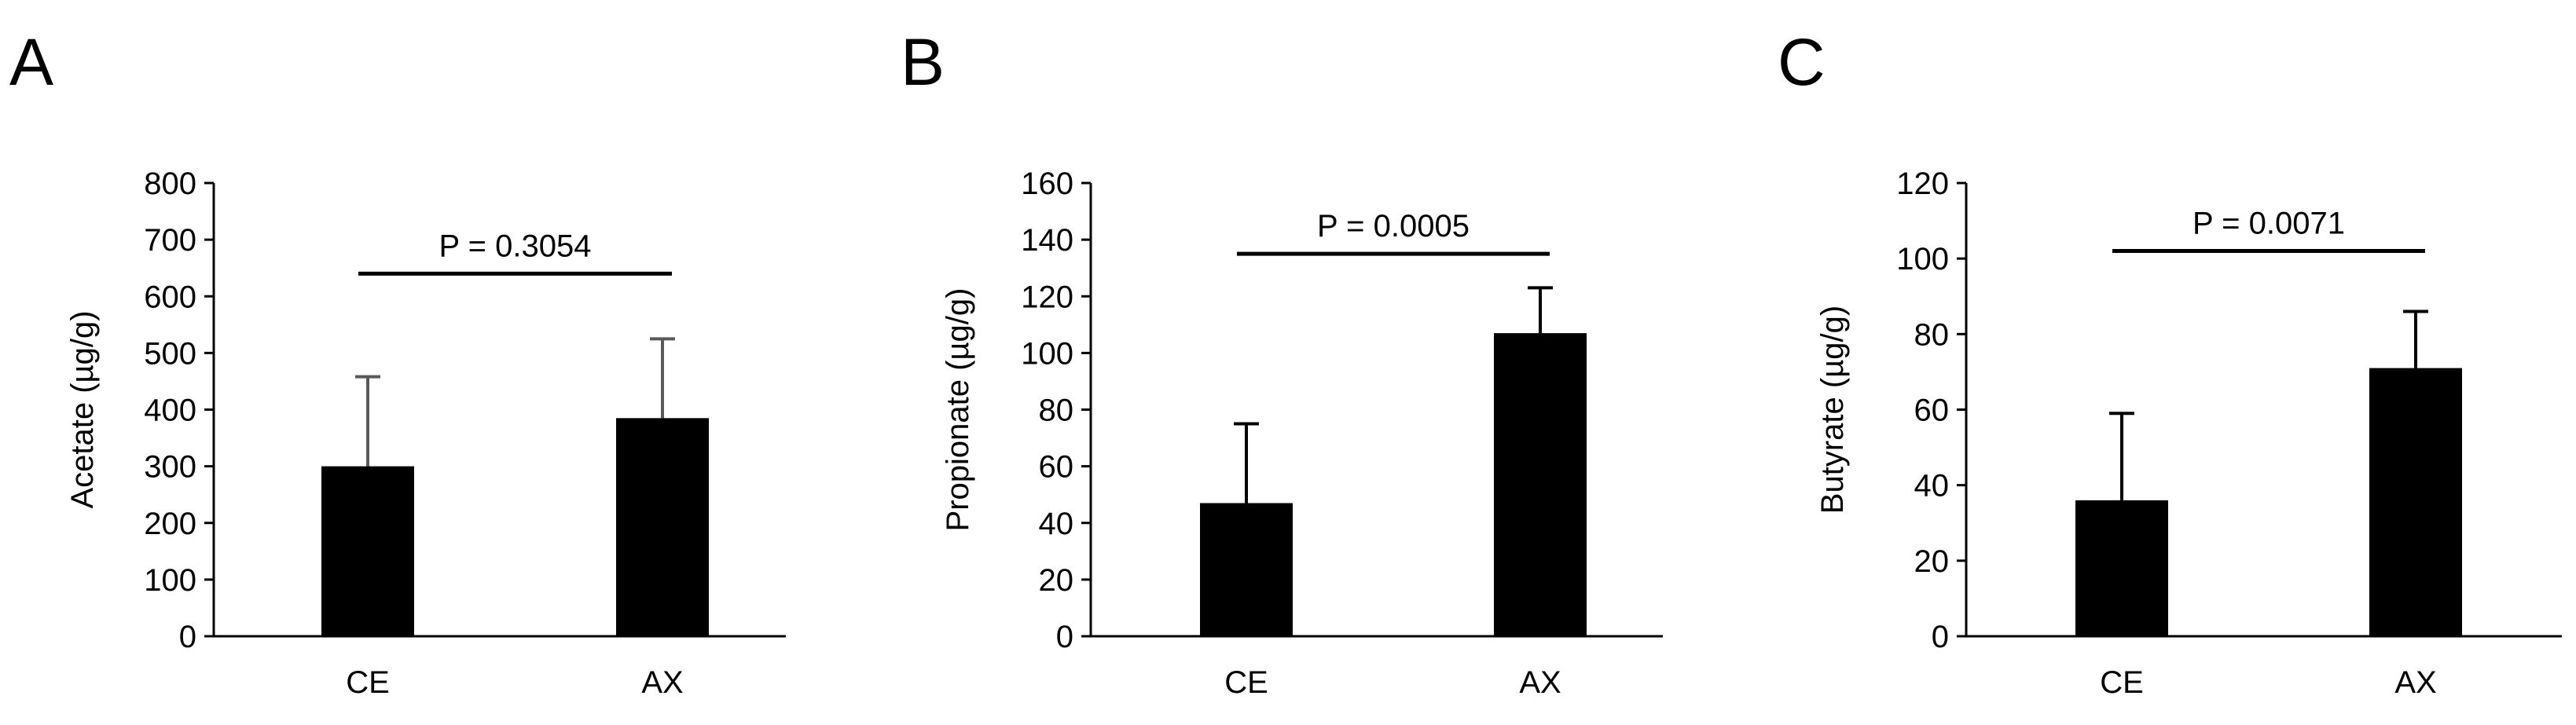 This screenshot has height=725, width=2576. What do you see at coordinates (170, 468) in the screenshot?
I see `y-tick-label: 300` at bounding box center [170, 468].